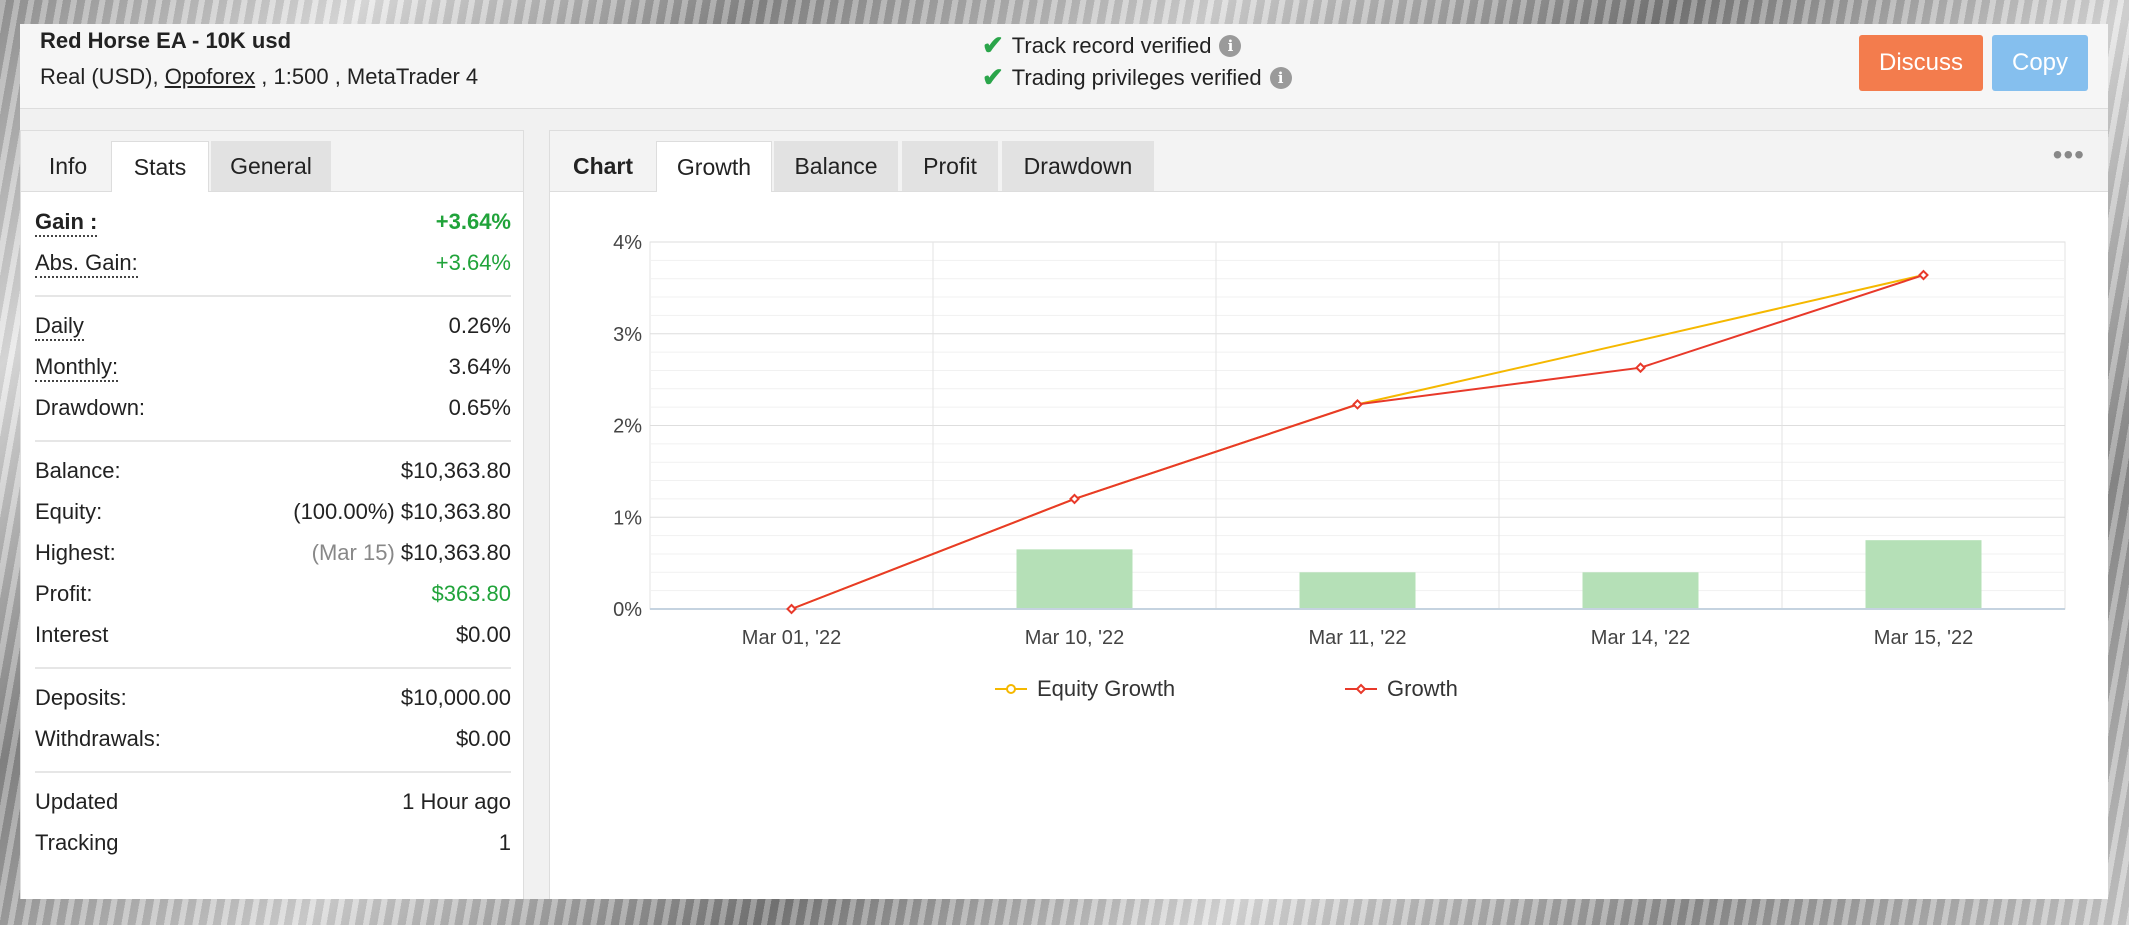 Image resolution: width=2129 pixels, height=925 pixels. What do you see at coordinates (86, 264) in the screenshot?
I see `stat-label: Abs. Gain:` at bounding box center [86, 264].